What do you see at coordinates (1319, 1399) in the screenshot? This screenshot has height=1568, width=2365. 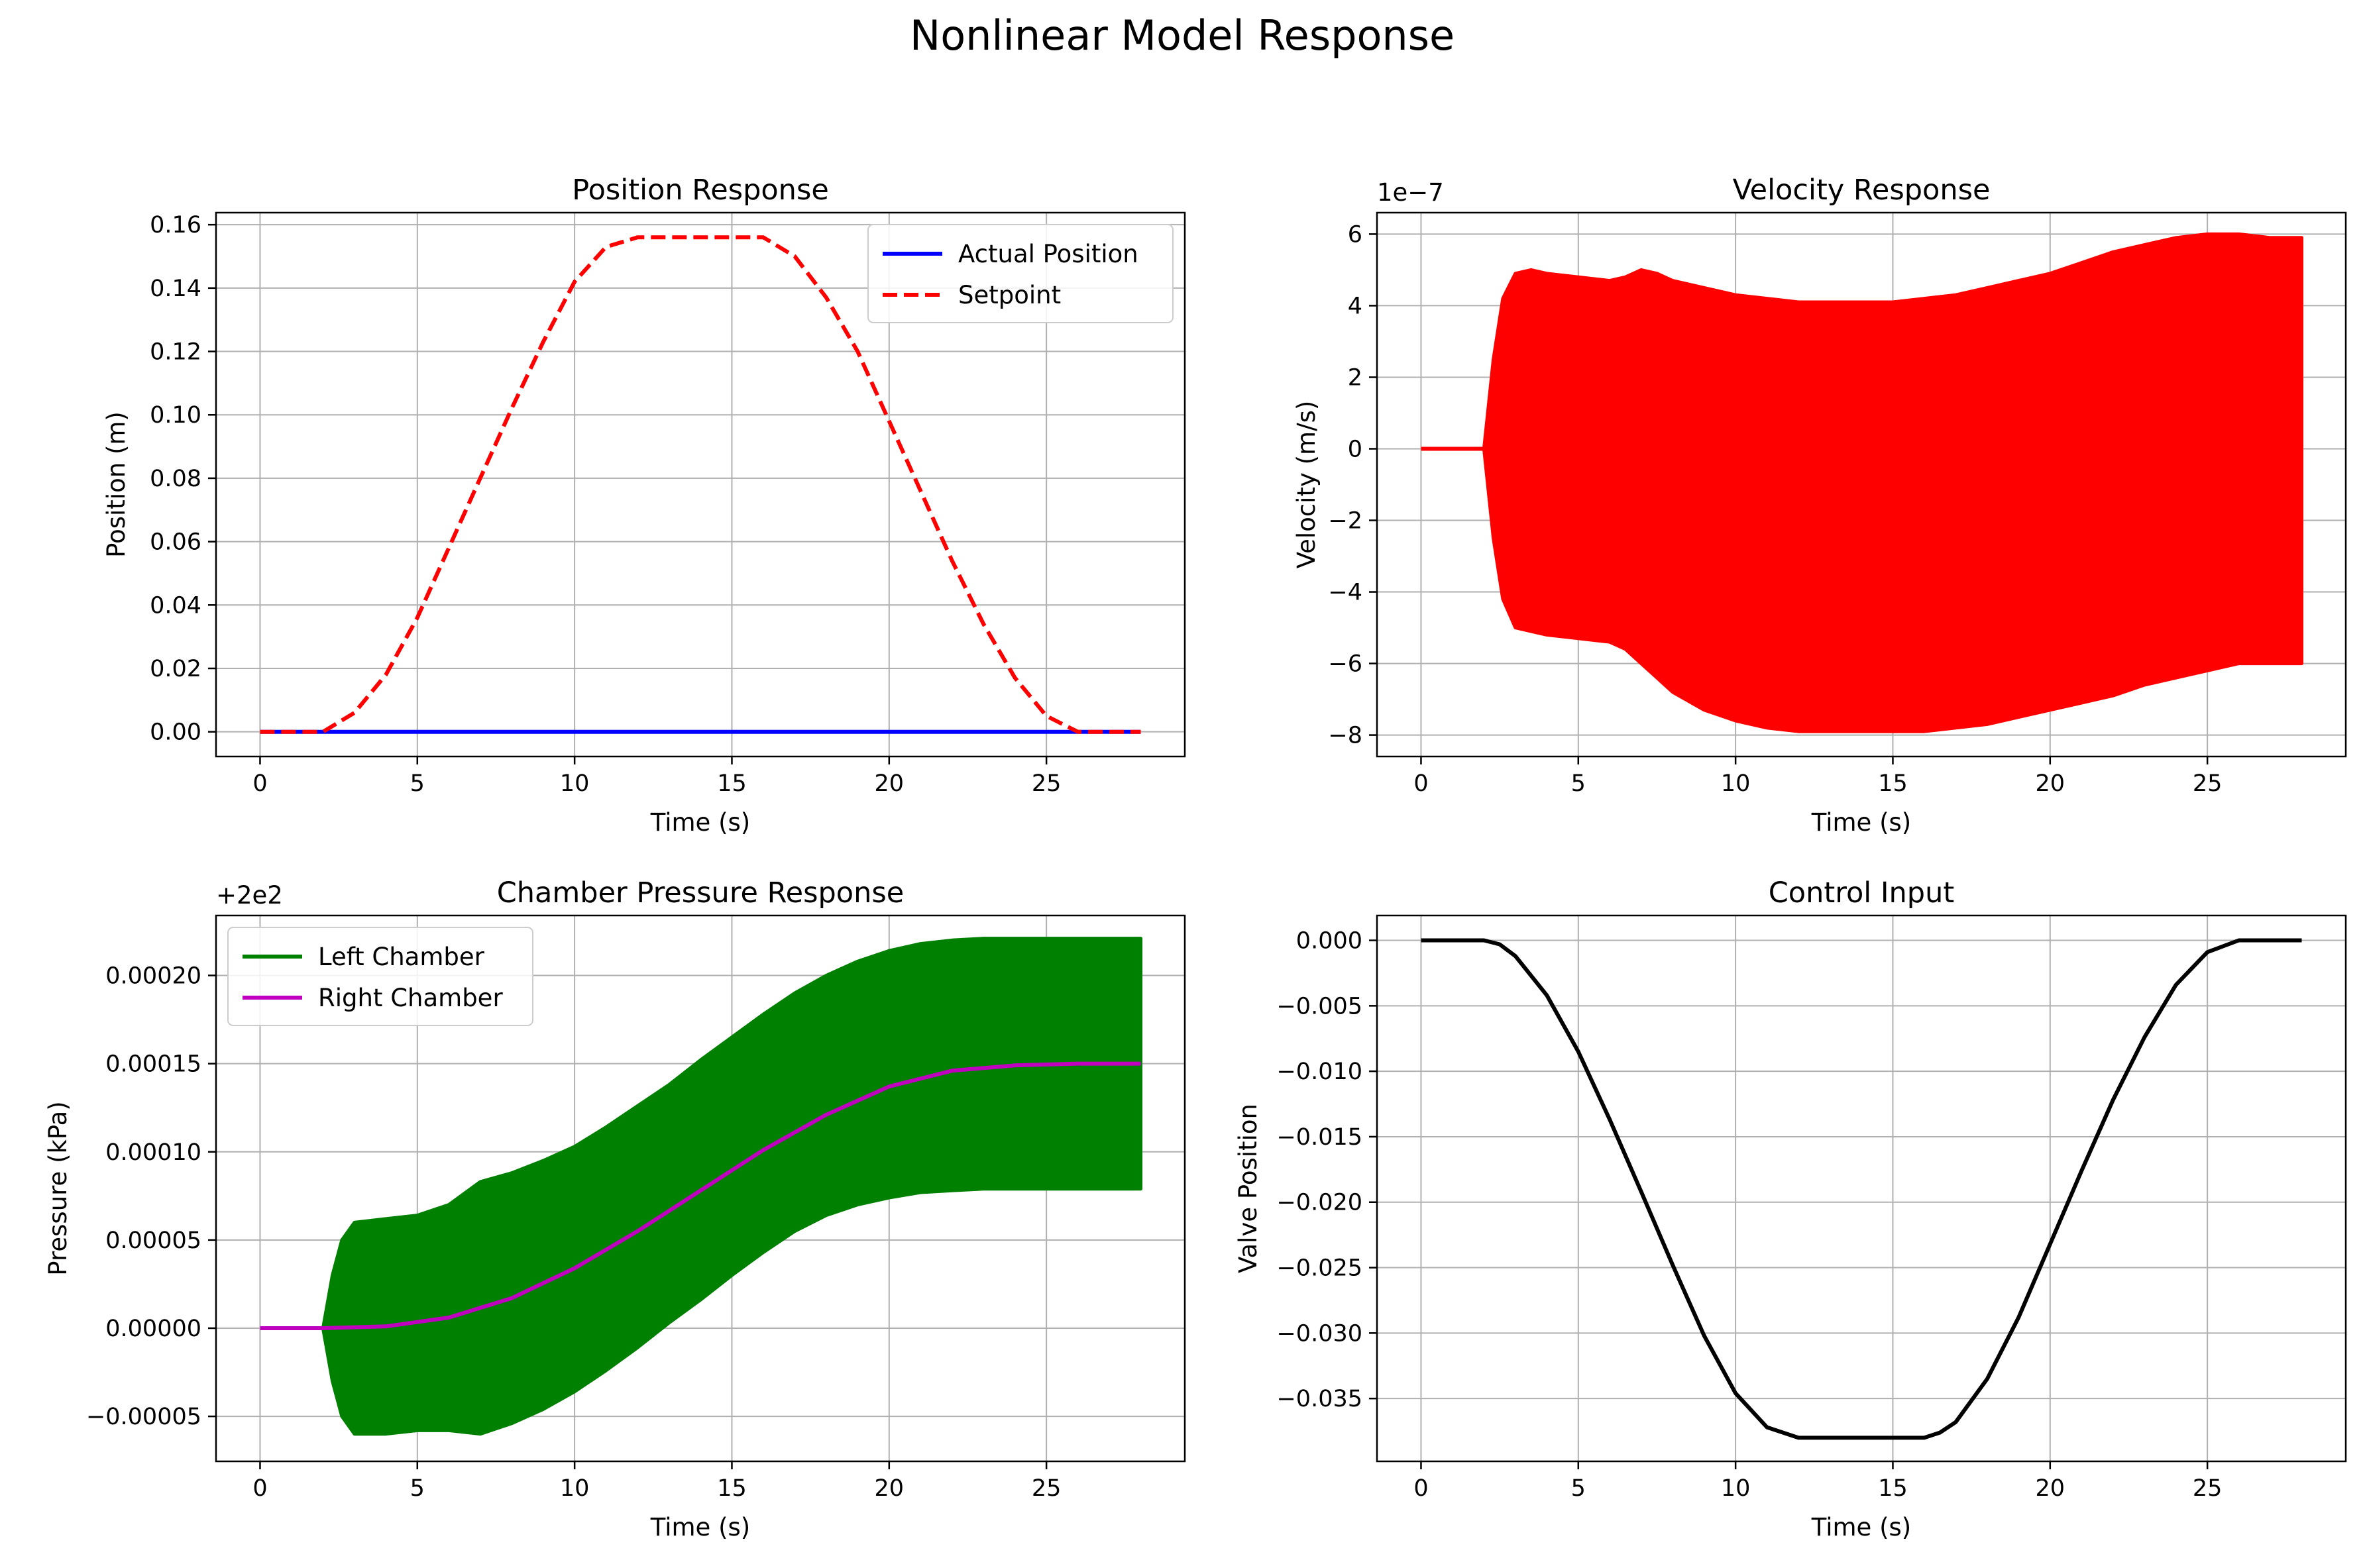 I see `y-tick-label: −0.035` at bounding box center [1319, 1399].